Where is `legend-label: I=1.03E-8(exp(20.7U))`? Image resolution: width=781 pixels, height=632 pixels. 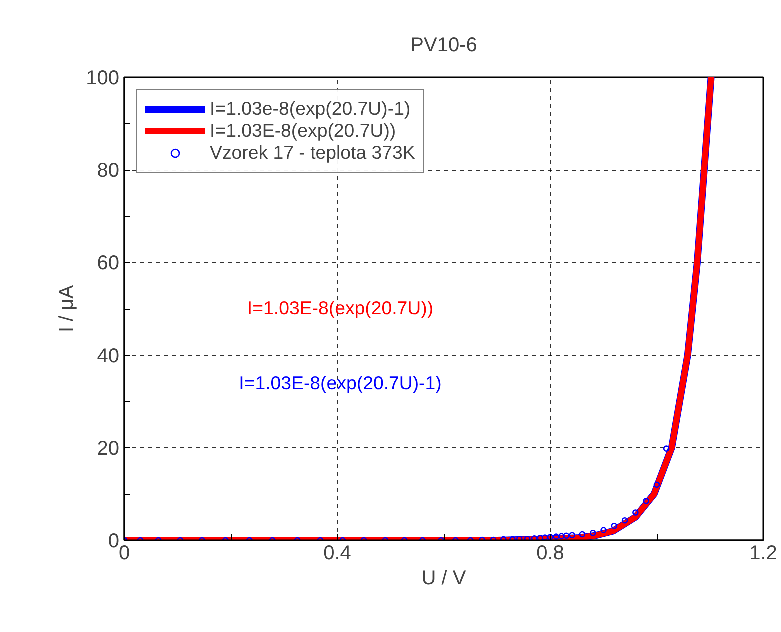 legend-label: I=1.03E-8(exp(20.7U)) is located at coordinates (303, 131).